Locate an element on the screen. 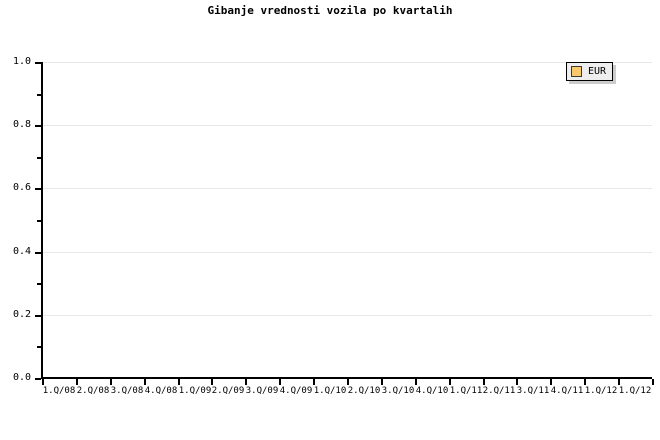 This screenshot has height=440, width=660. legend-label-eur: EUR is located at coordinates (597, 71).